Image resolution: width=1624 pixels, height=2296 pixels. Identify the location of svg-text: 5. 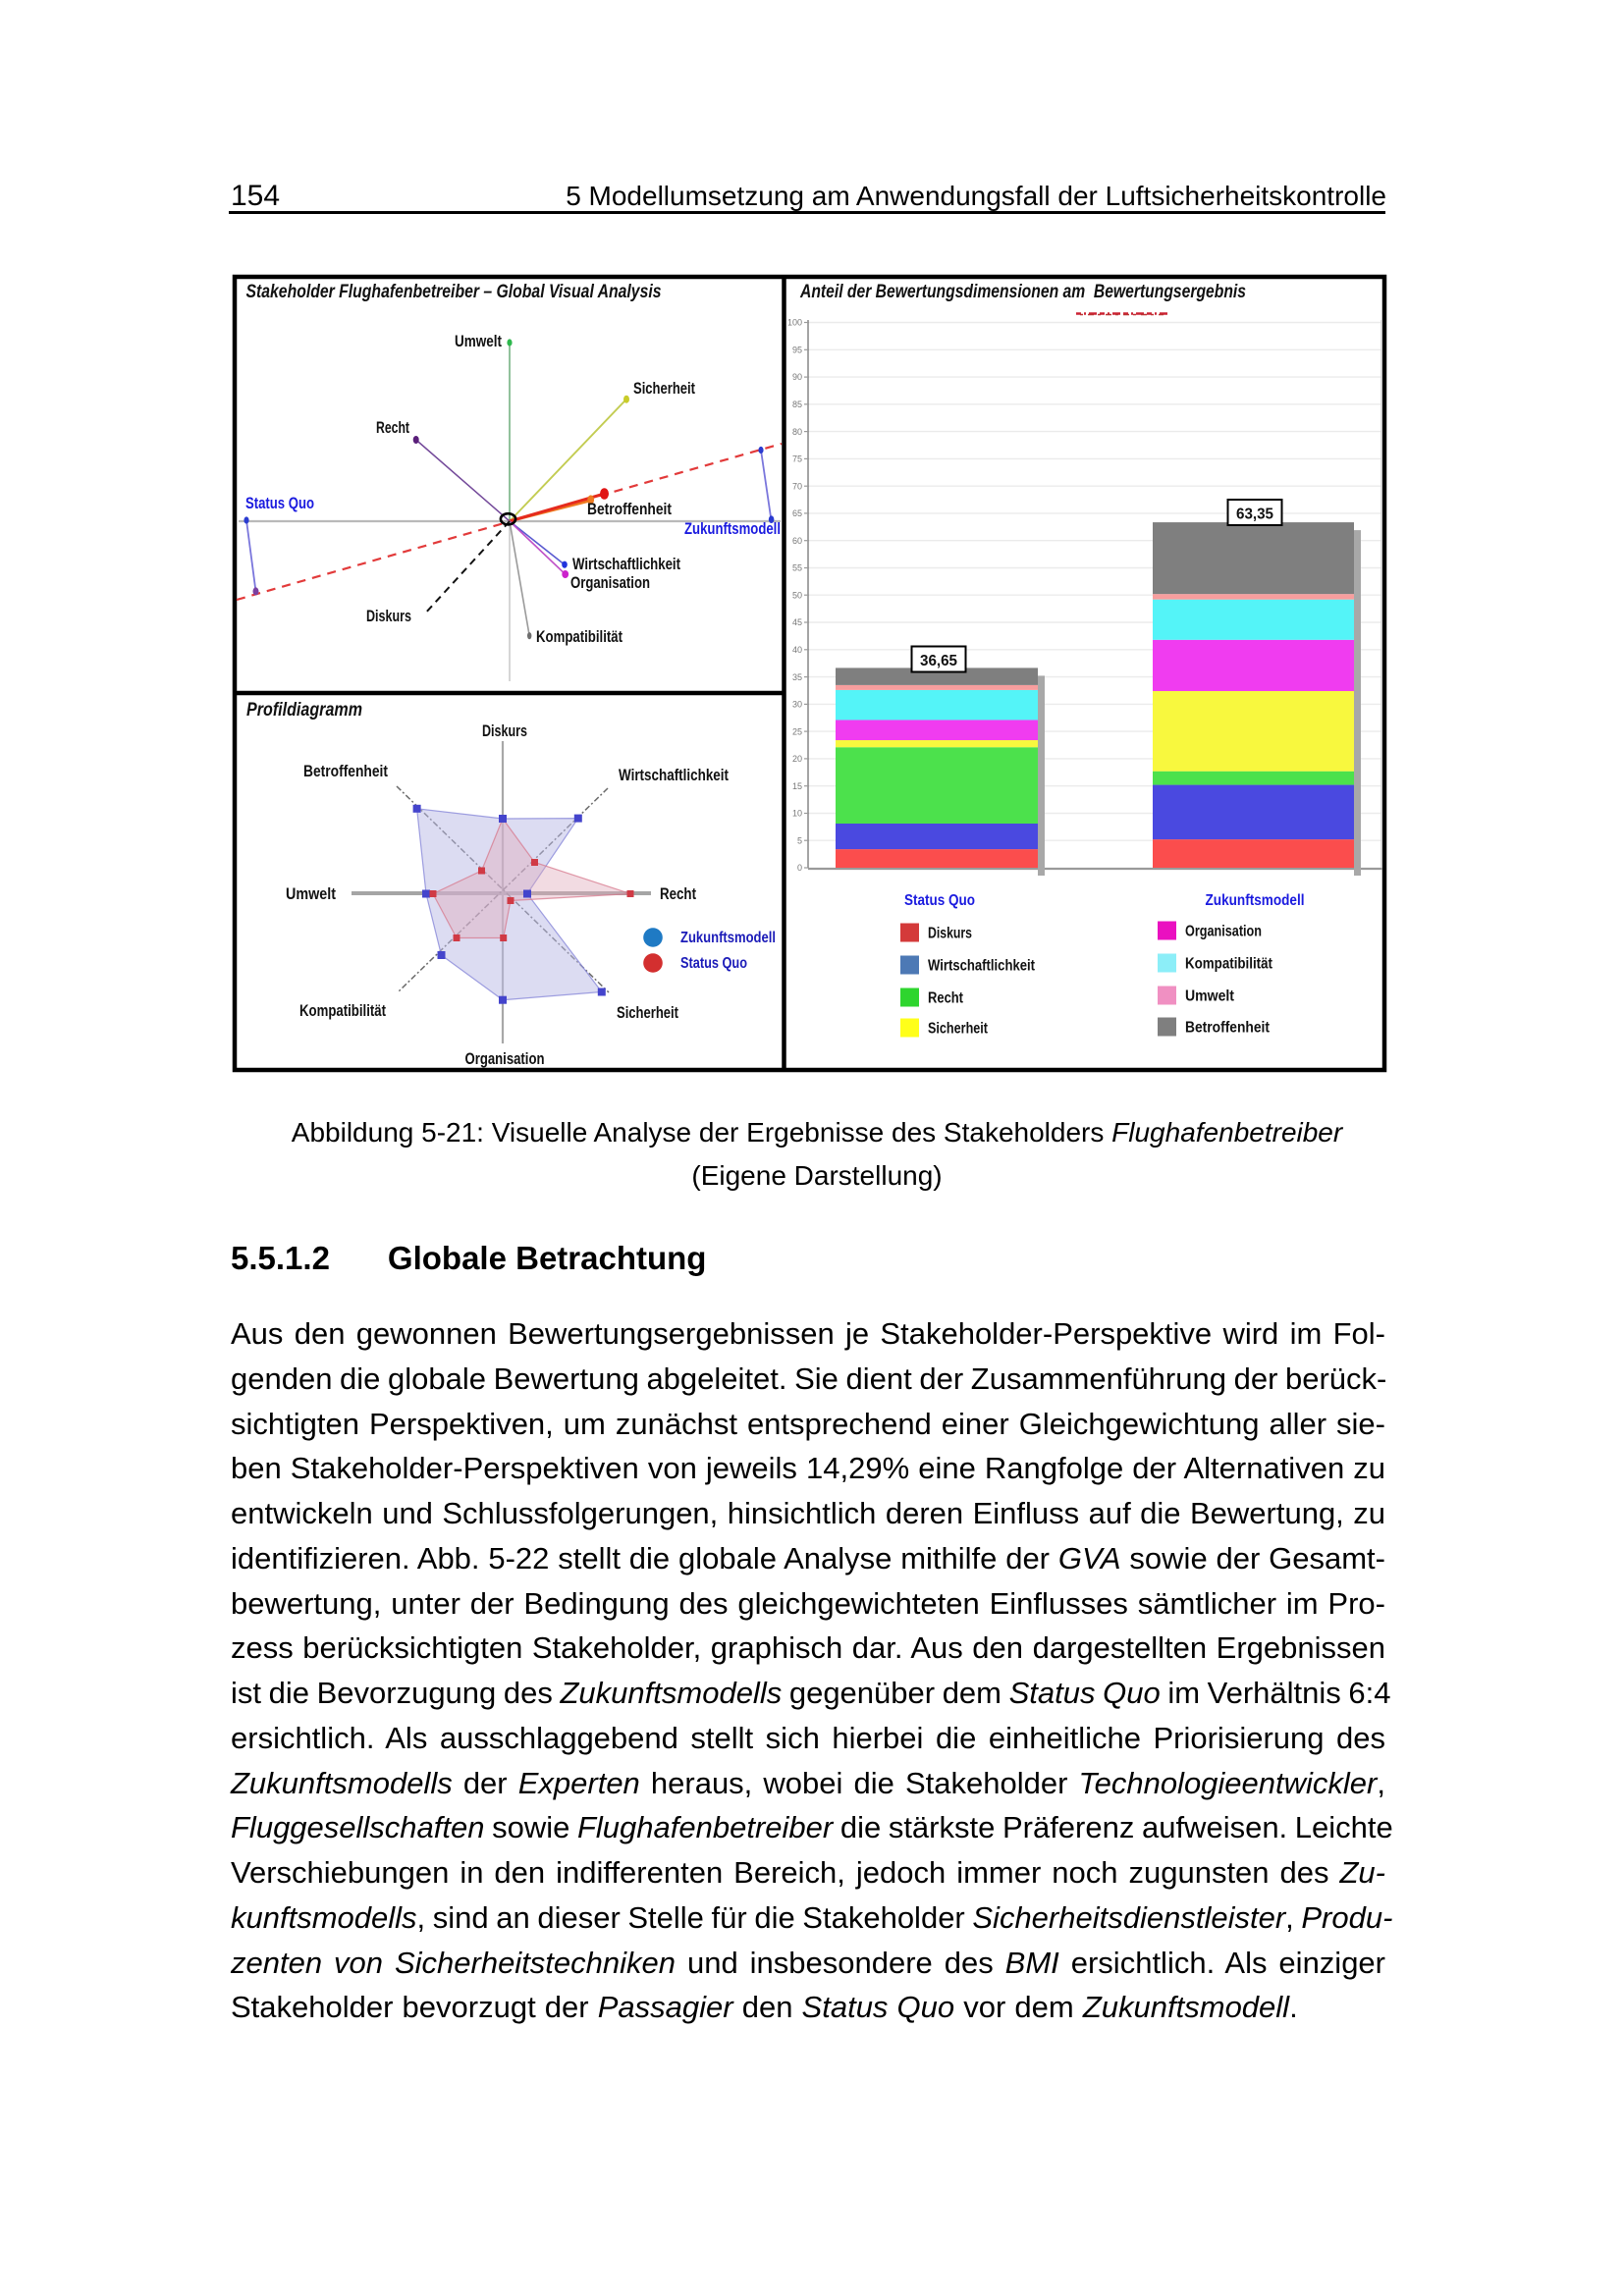
(799, 840).